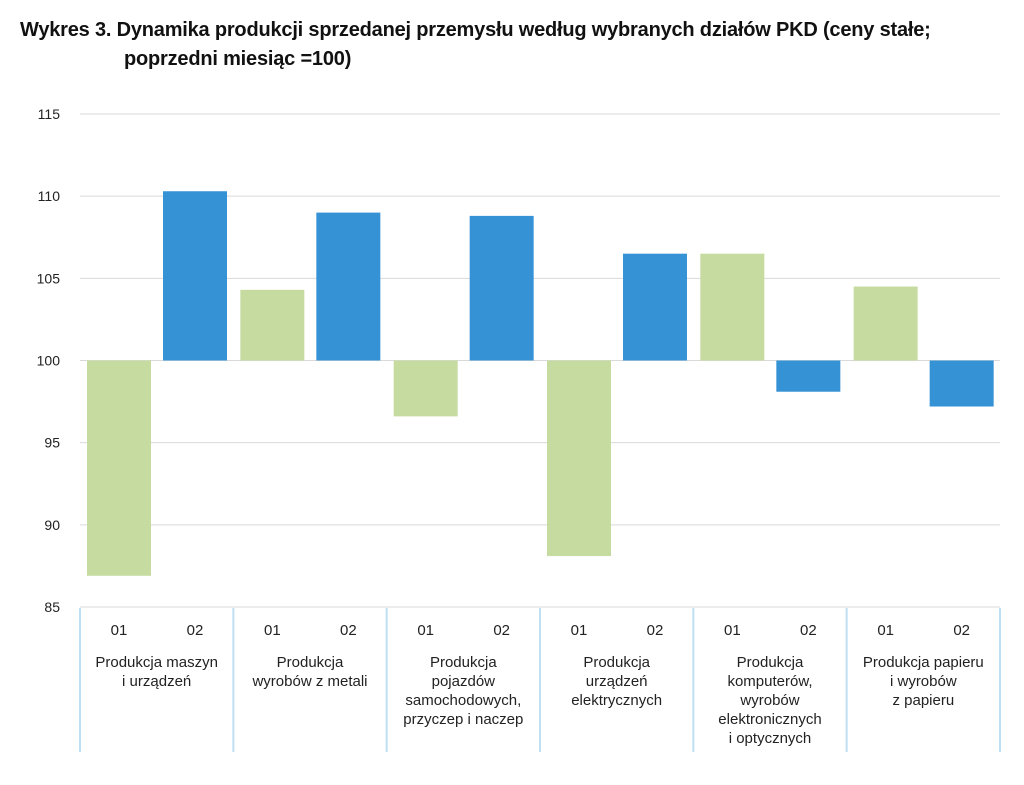 This screenshot has height=785, width=1024. Describe the element at coordinates (49, 114) in the screenshot. I see `y-tick-label: 115` at that location.